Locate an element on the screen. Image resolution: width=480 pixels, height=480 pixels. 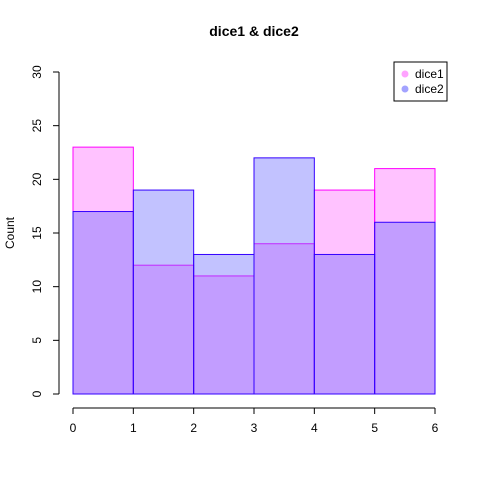
y-tick-label: 10 is located at coordinates (37, 287).